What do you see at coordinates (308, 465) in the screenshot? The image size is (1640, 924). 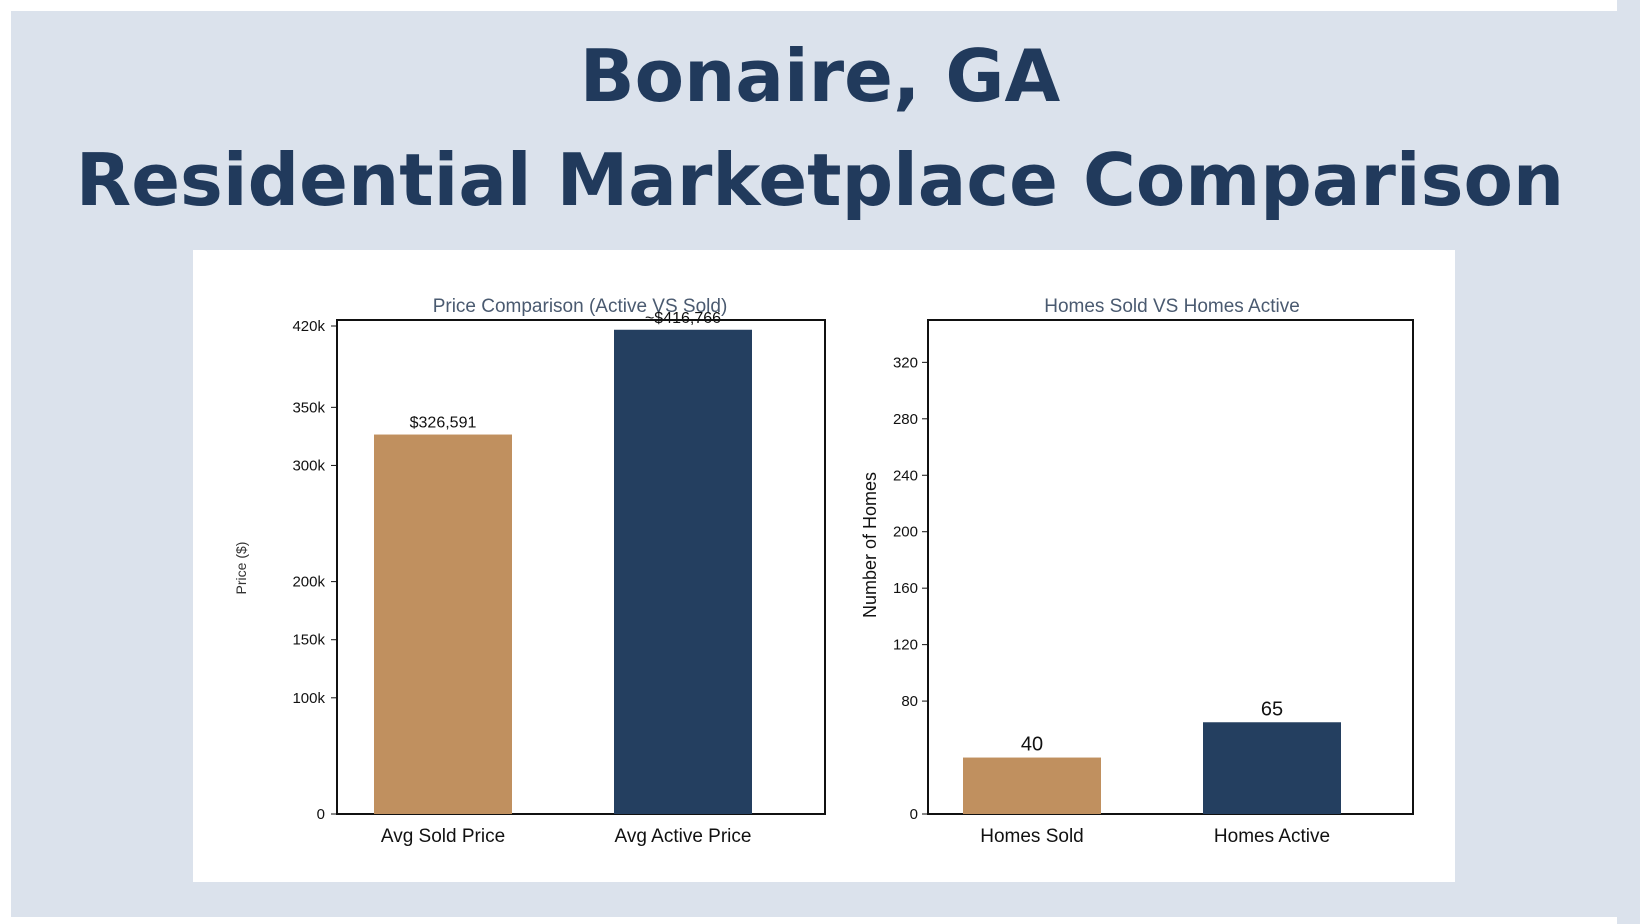 I see `y-tick-label: 300k` at bounding box center [308, 465].